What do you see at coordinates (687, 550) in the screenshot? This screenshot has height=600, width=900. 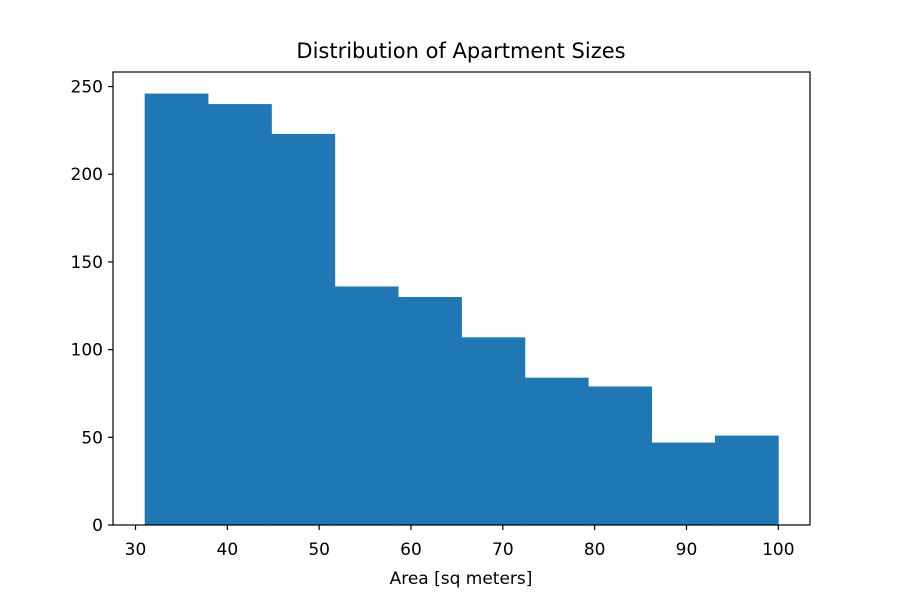 I see `x-tick-label: 90` at bounding box center [687, 550].